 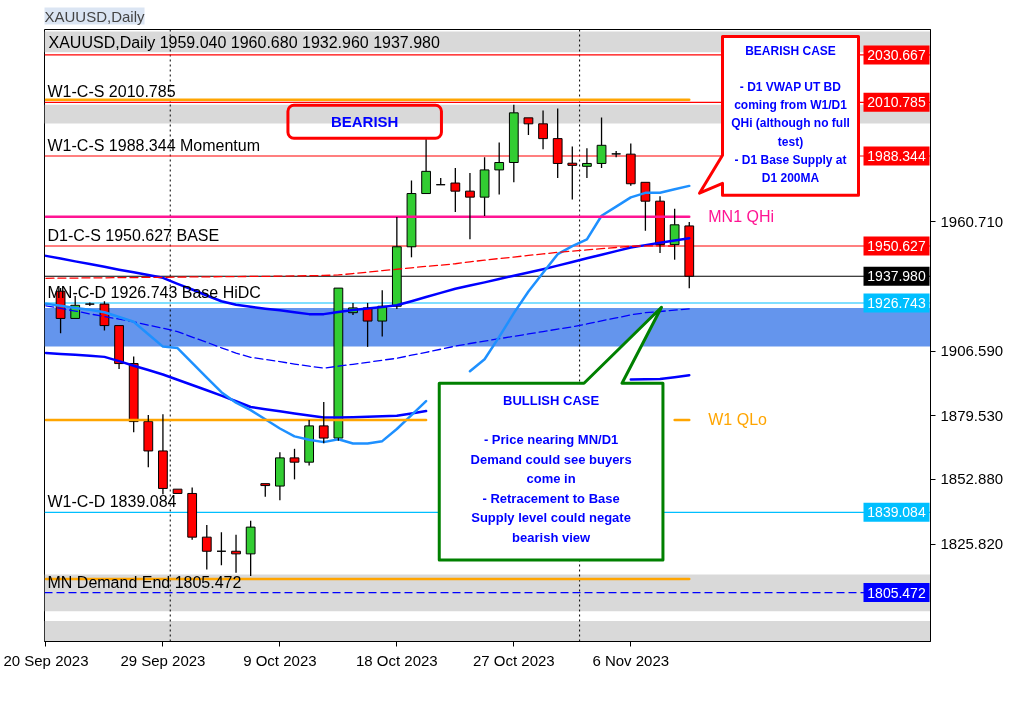 What do you see at coordinates (631, 660) in the screenshot?
I see `x-tick-label: 6 Nov 2023` at bounding box center [631, 660].